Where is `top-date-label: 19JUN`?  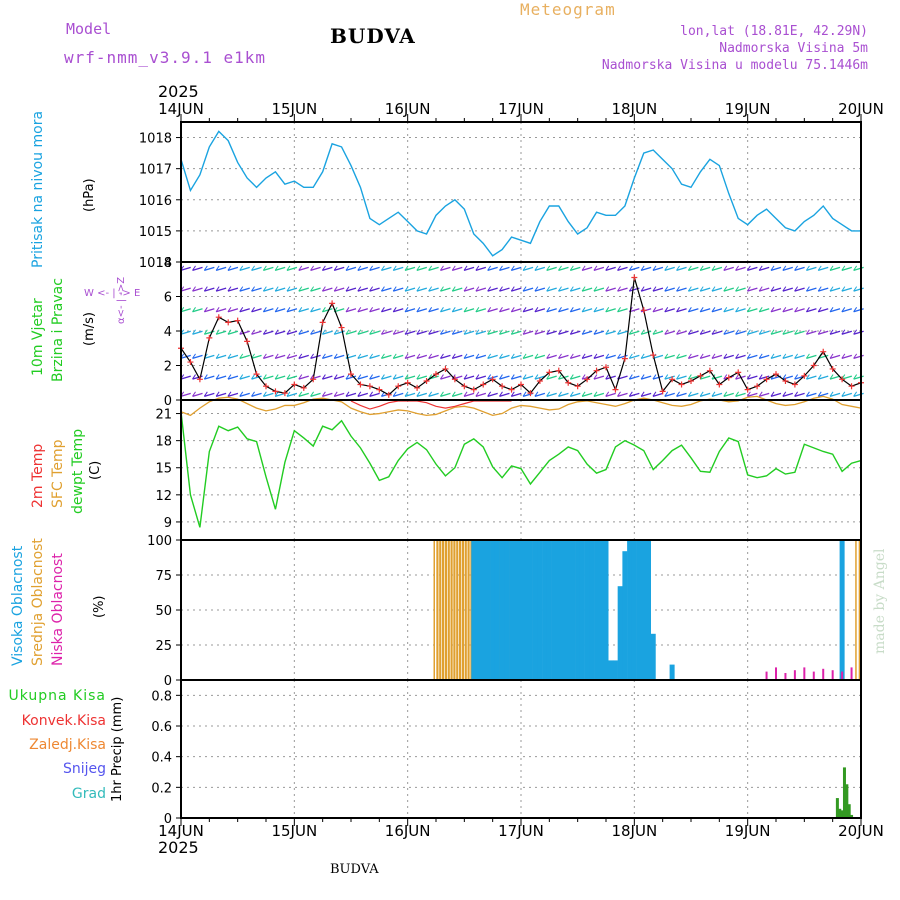 top-date-label: 19JUN is located at coordinates (748, 109).